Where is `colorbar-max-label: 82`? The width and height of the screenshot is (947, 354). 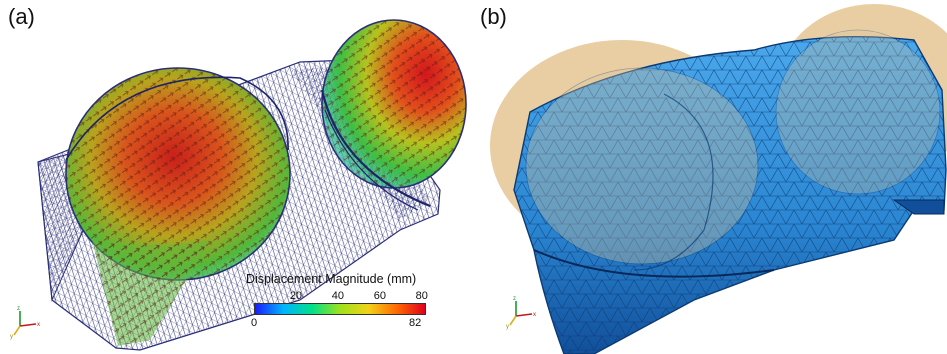
colorbar-max-label: 82 is located at coordinates (415, 323).